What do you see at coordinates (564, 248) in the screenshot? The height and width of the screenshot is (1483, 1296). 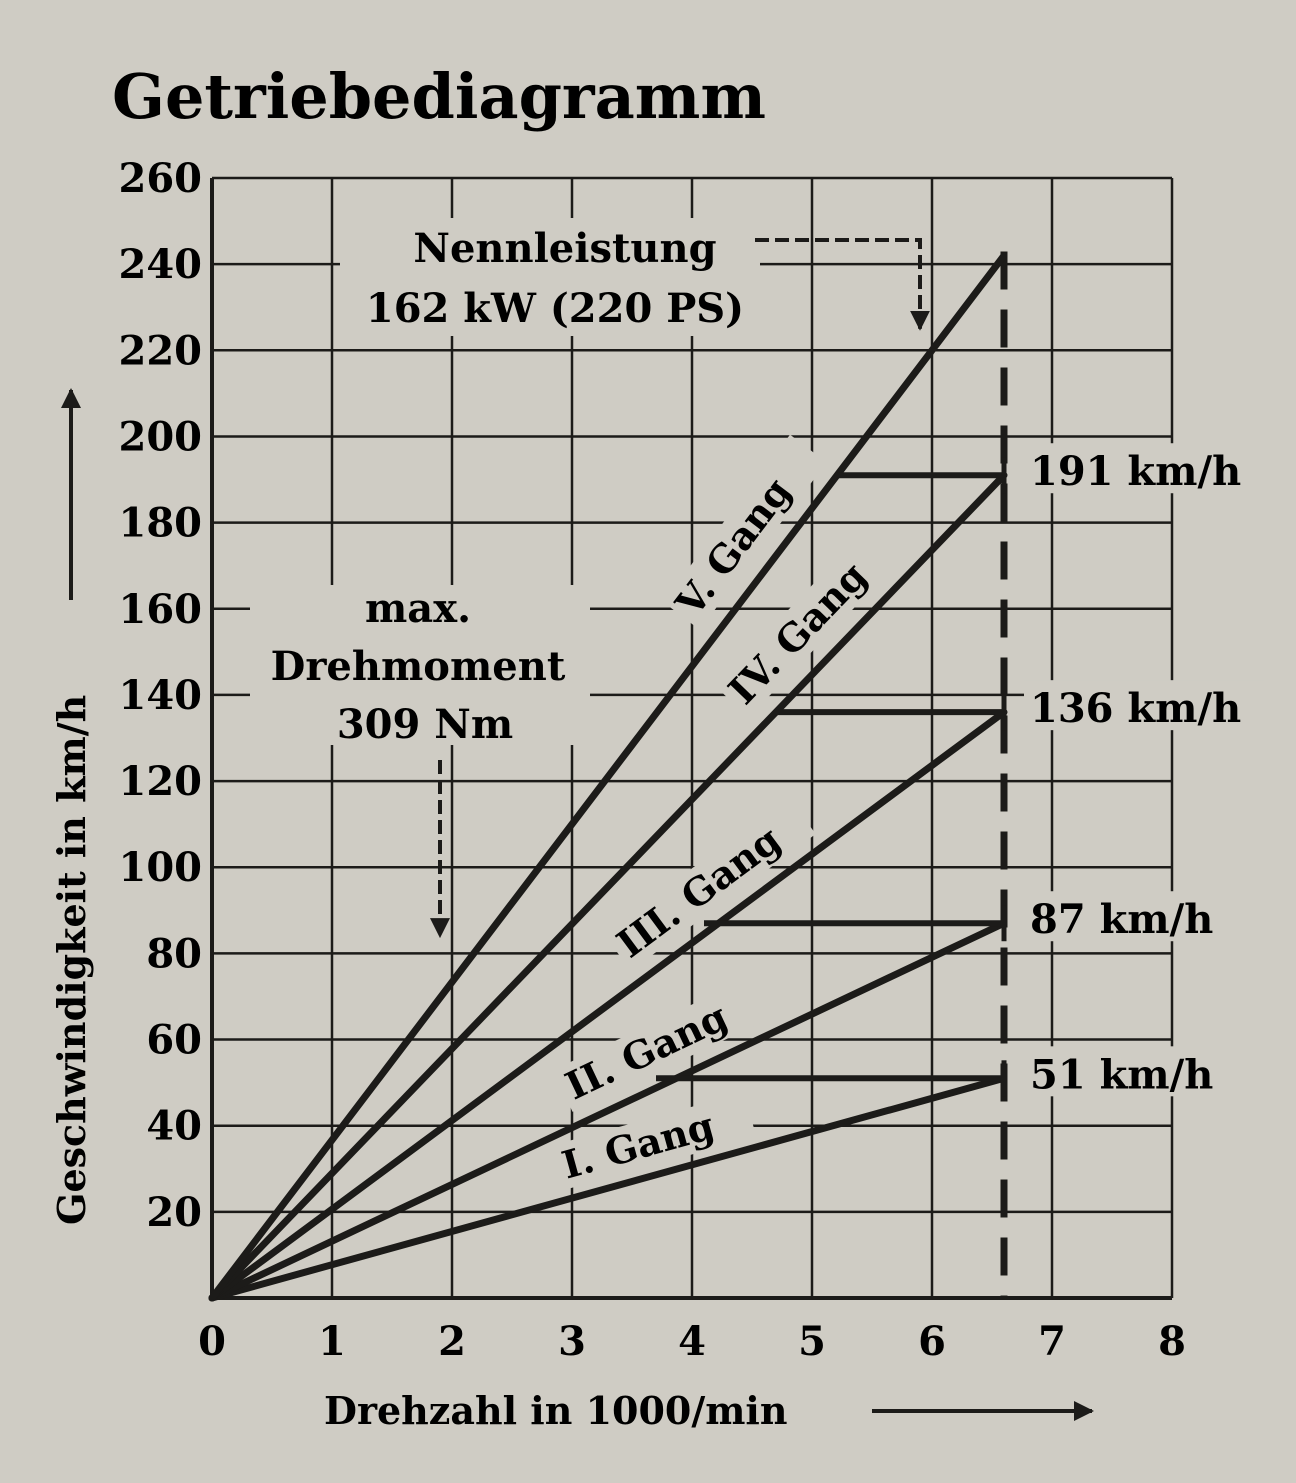 I see `nennleistung-line-1: Nennleistung` at bounding box center [564, 248].